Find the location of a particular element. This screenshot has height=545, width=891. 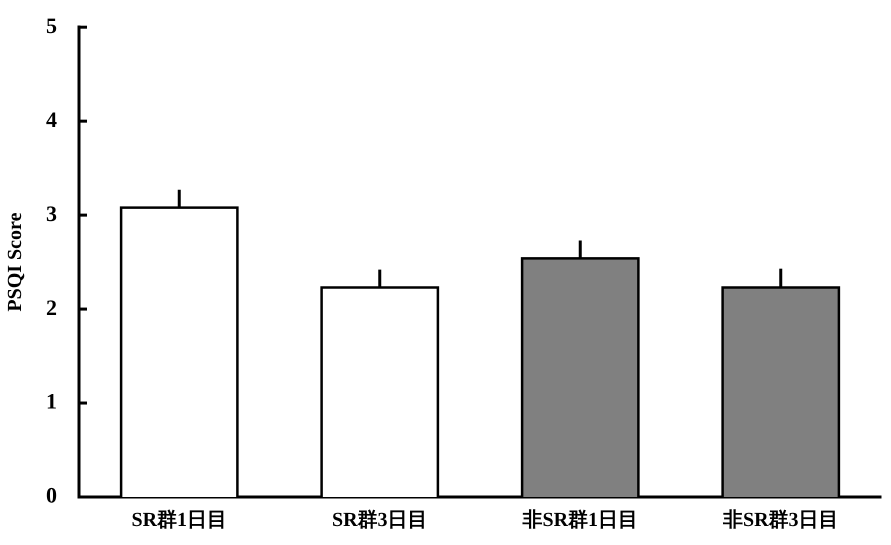

y-axis-title: PSQI Score is located at coordinates (15, 262).